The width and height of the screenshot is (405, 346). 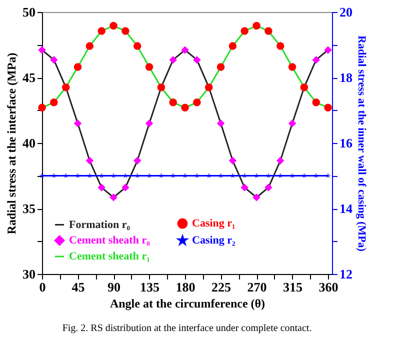 What do you see at coordinates (110, 240) in the screenshot?
I see `legend-label: Cement sheath r₀` at bounding box center [110, 240].